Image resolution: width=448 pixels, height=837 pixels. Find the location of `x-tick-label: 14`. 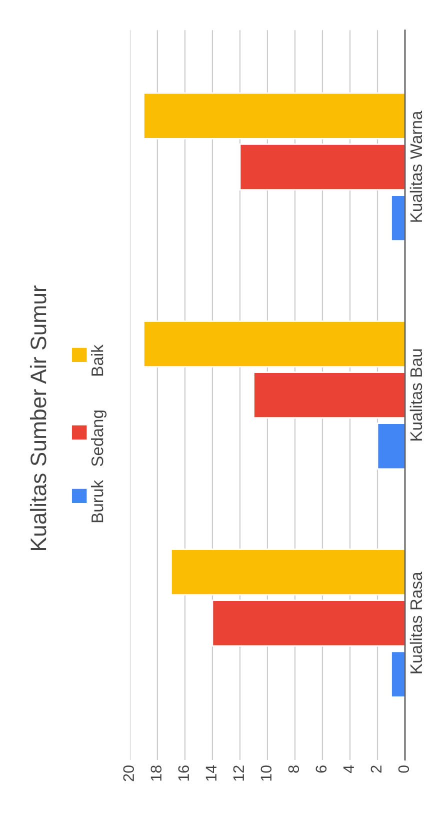

x-tick-label: 14 is located at coordinates (211, 773).